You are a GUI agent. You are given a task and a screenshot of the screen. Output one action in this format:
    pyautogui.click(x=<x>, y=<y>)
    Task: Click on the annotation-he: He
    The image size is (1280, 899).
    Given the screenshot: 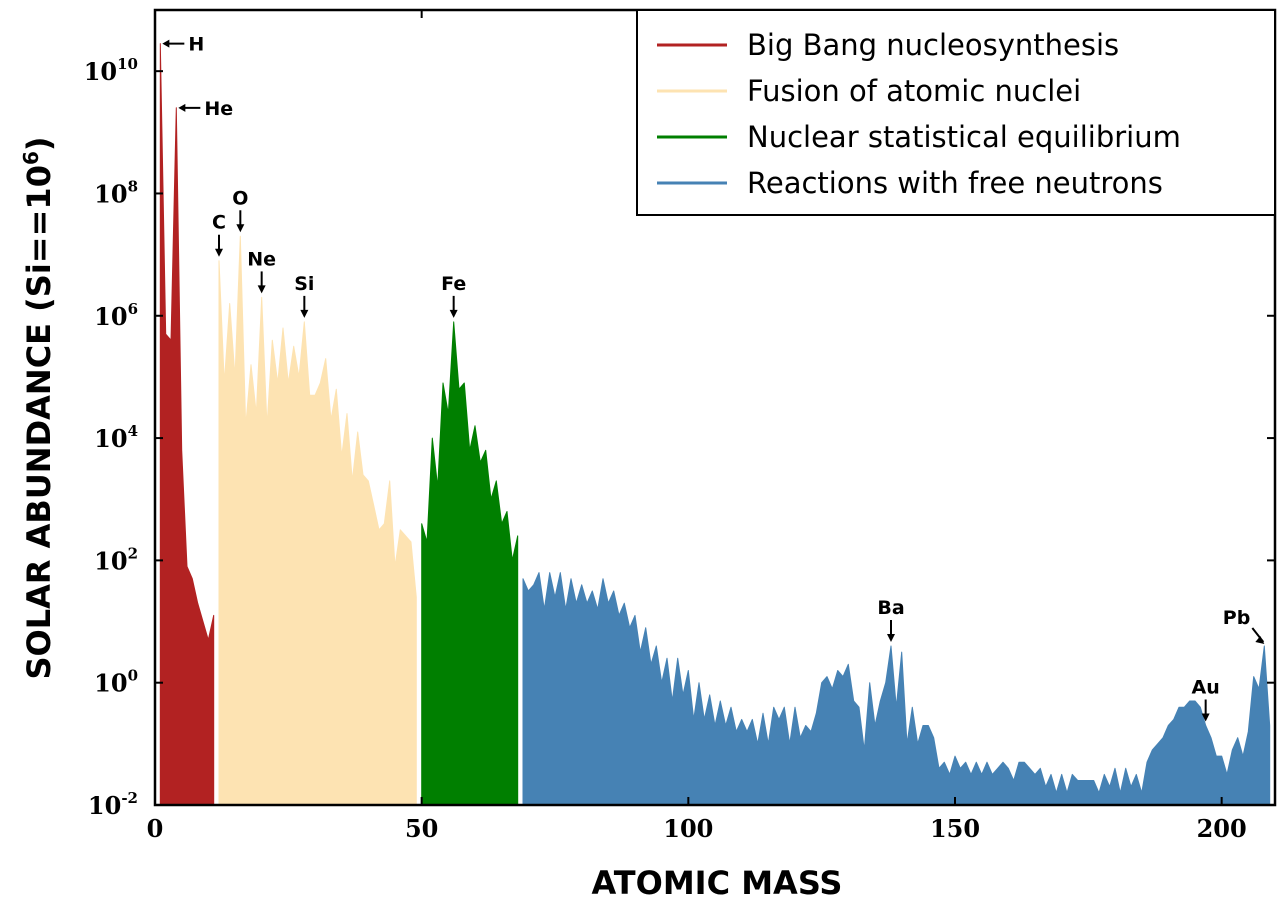 What is the action you would take?
    pyautogui.click(x=205, y=109)
    